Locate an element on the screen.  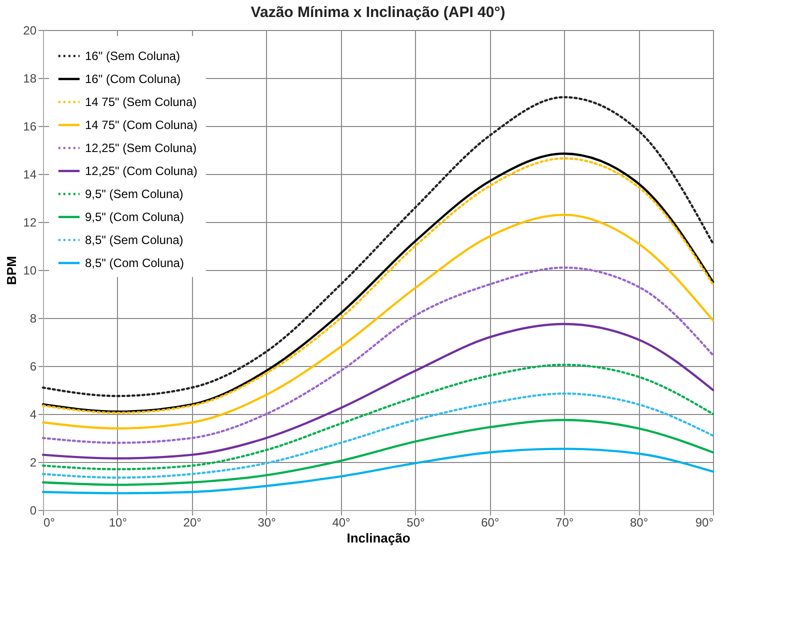
y-tick-label: 20 is located at coordinates (30, 31).